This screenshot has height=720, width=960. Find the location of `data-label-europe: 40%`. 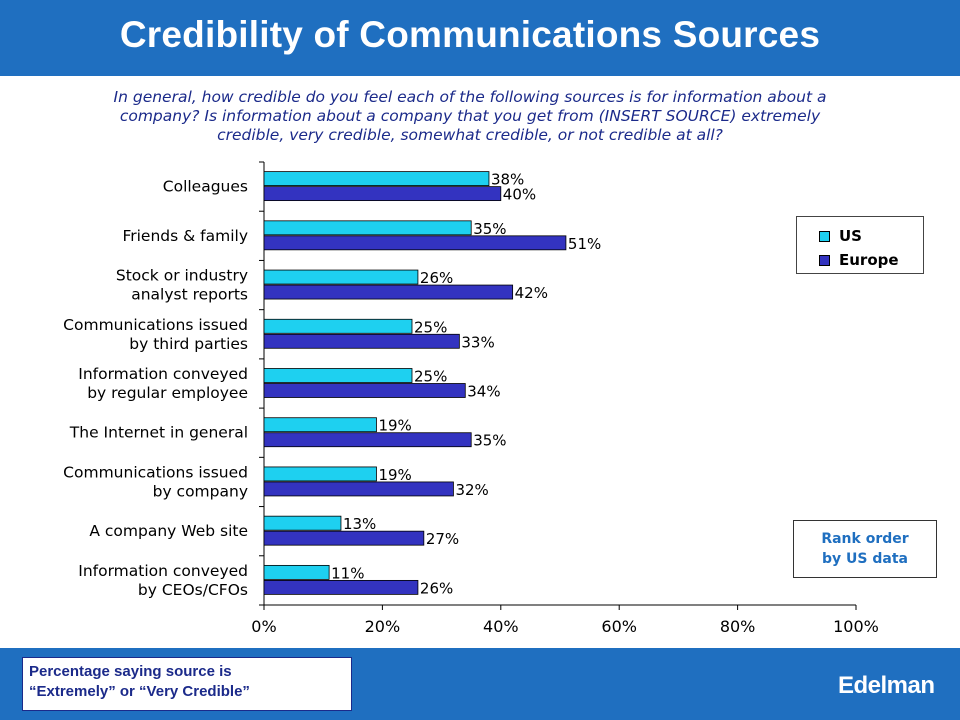

data-label-europe: 40% is located at coordinates (519, 195).